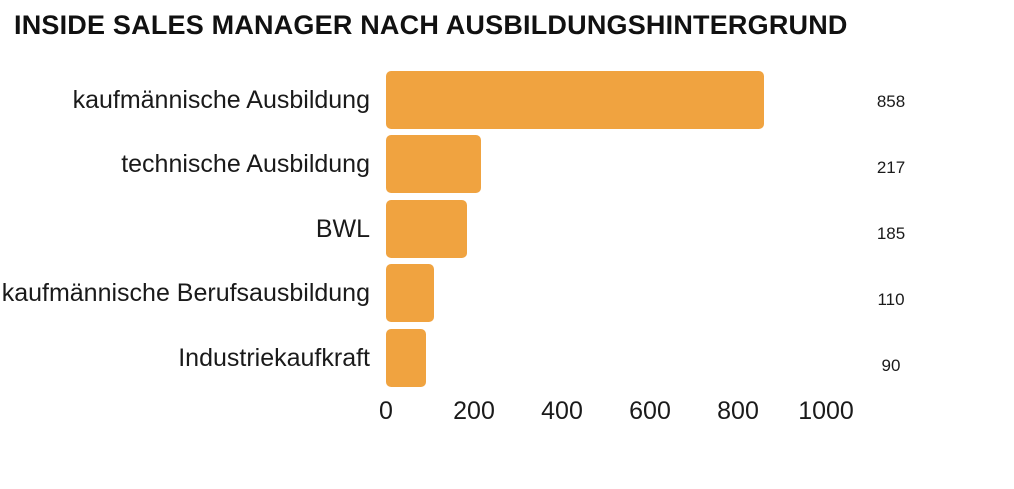 The height and width of the screenshot is (489, 1014). Describe the element at coordinates (891, 299) in the screenshot. I see `value-label: 110` at that location.